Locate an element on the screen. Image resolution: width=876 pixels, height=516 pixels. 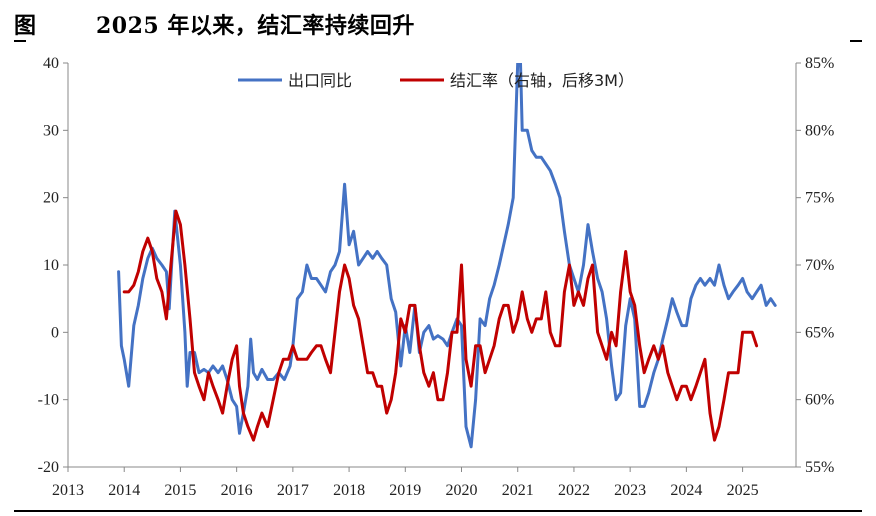
x-tick-label: 2016 is located at coordinates (237, 490).